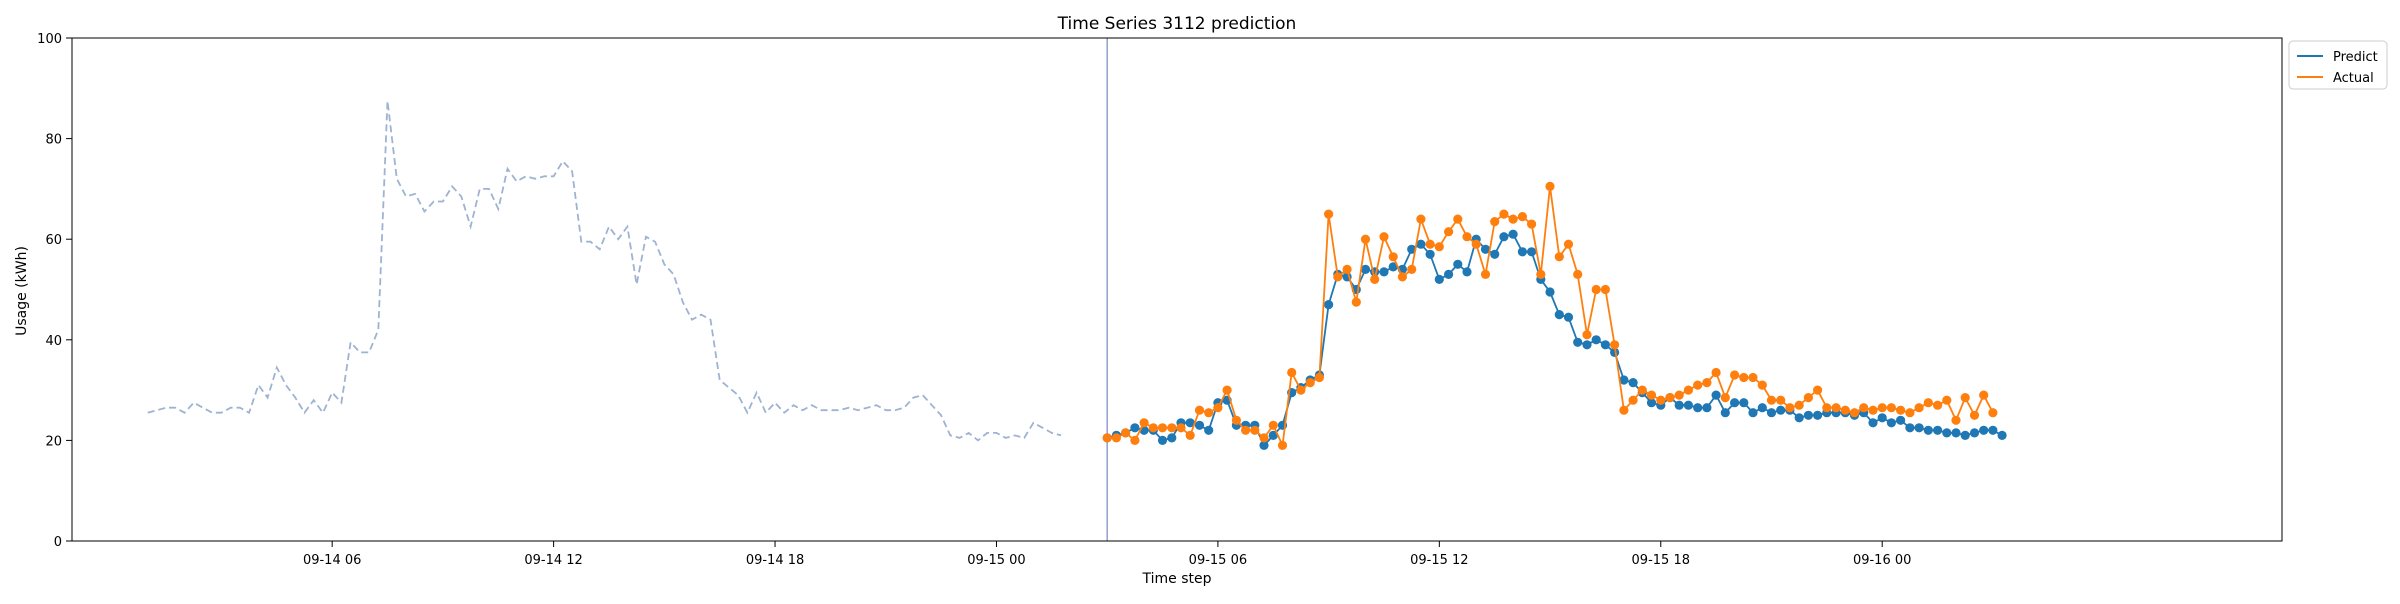 The image size is (2400, 604). I want to click on legend-label-actual: Actual, so click(2353, 78).